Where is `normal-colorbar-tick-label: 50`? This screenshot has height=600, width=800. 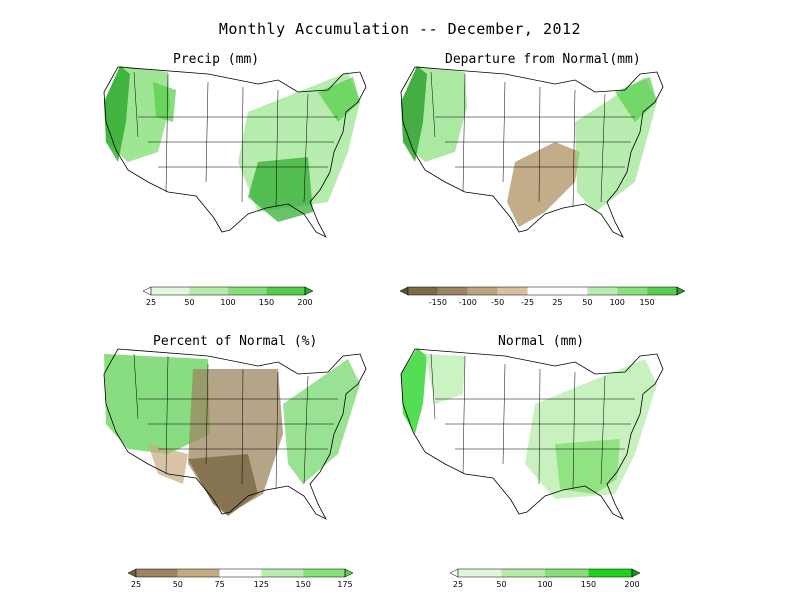
normal-colorbar-tick-label: 50 is located at coordinates (501, 584).